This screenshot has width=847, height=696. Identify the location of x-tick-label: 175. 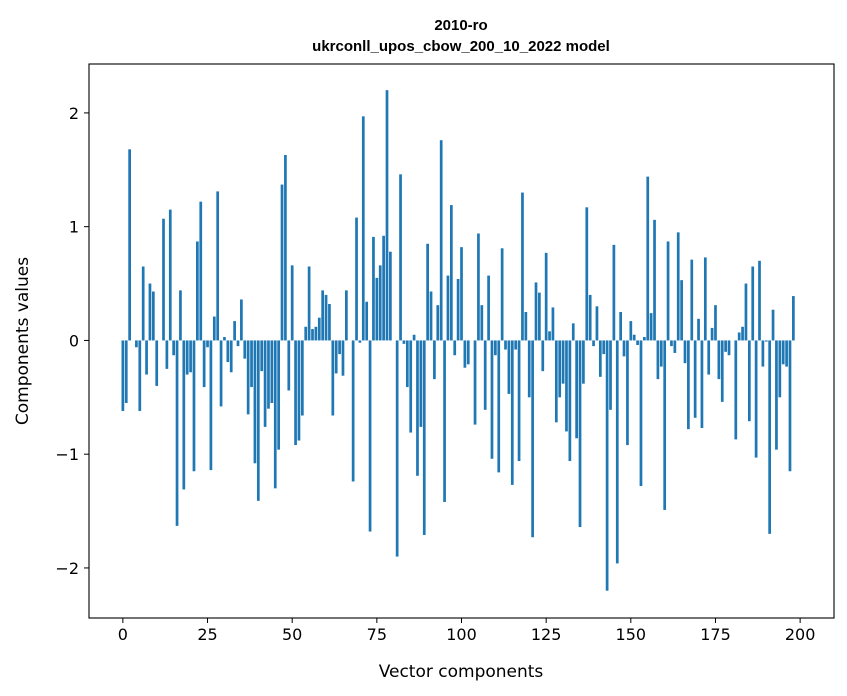
(715, 634).